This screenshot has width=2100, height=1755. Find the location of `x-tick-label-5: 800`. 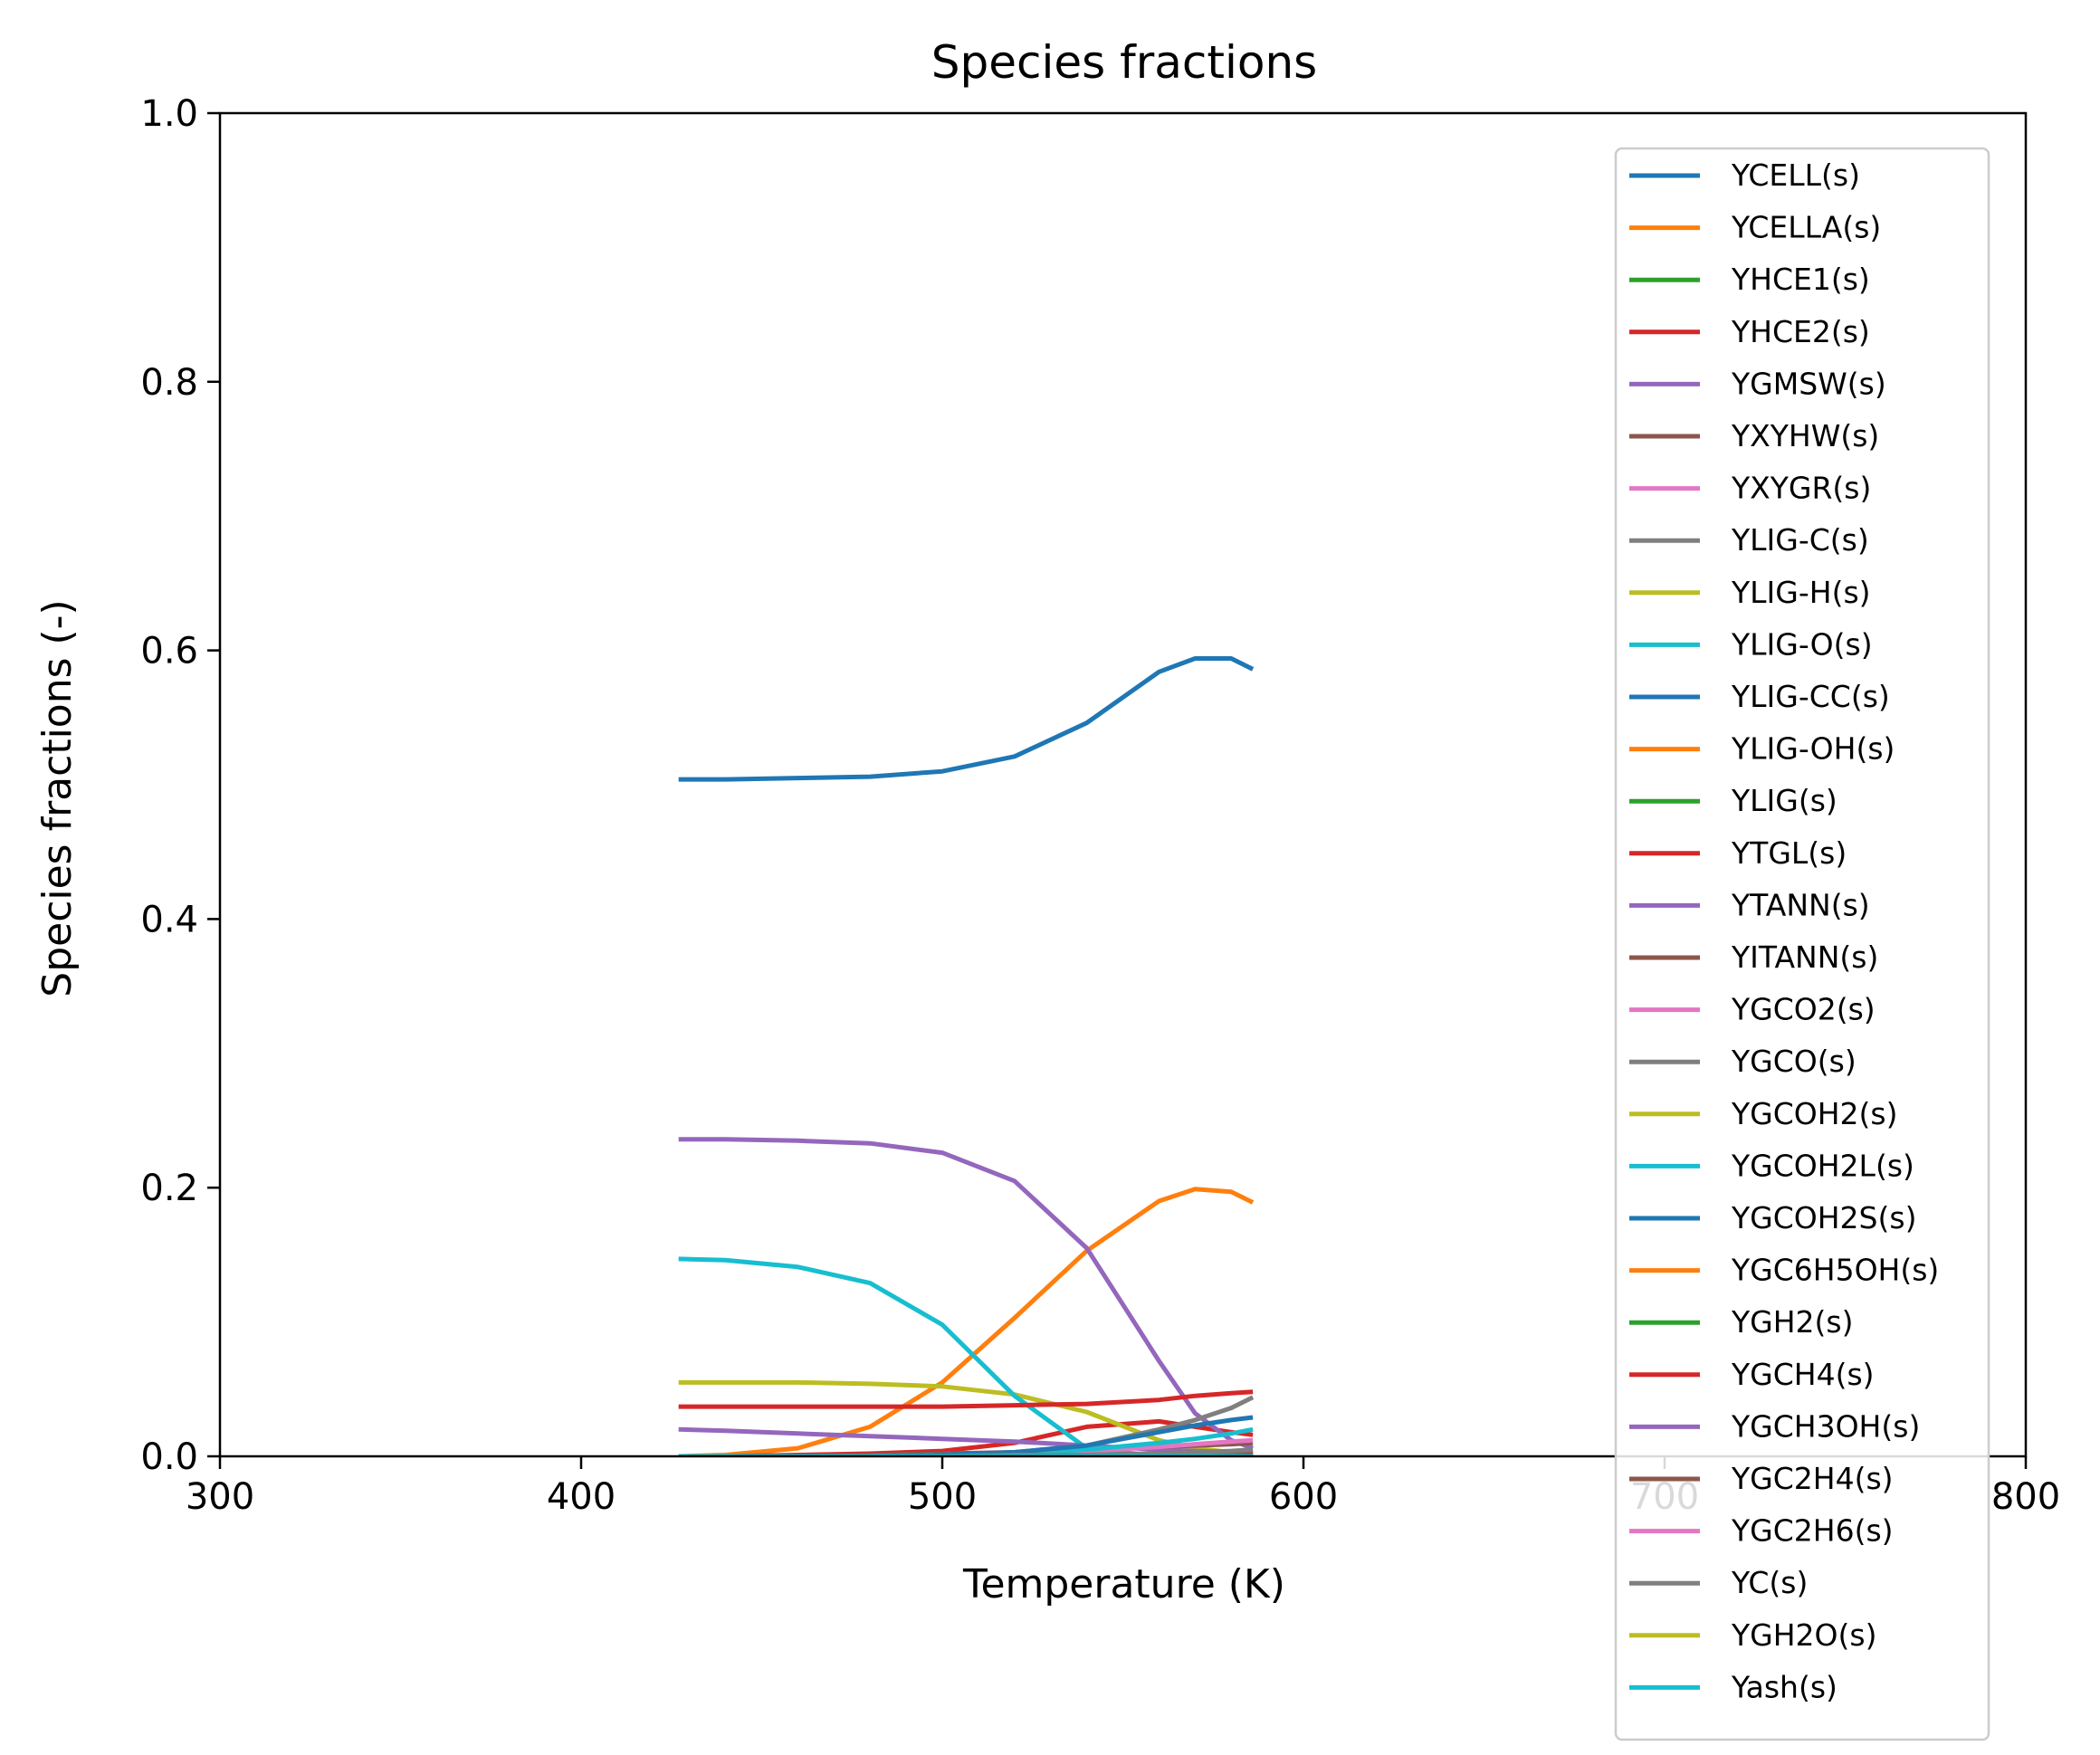

x-tick-label-5: 800 is located at coordinates (2026, 1497).